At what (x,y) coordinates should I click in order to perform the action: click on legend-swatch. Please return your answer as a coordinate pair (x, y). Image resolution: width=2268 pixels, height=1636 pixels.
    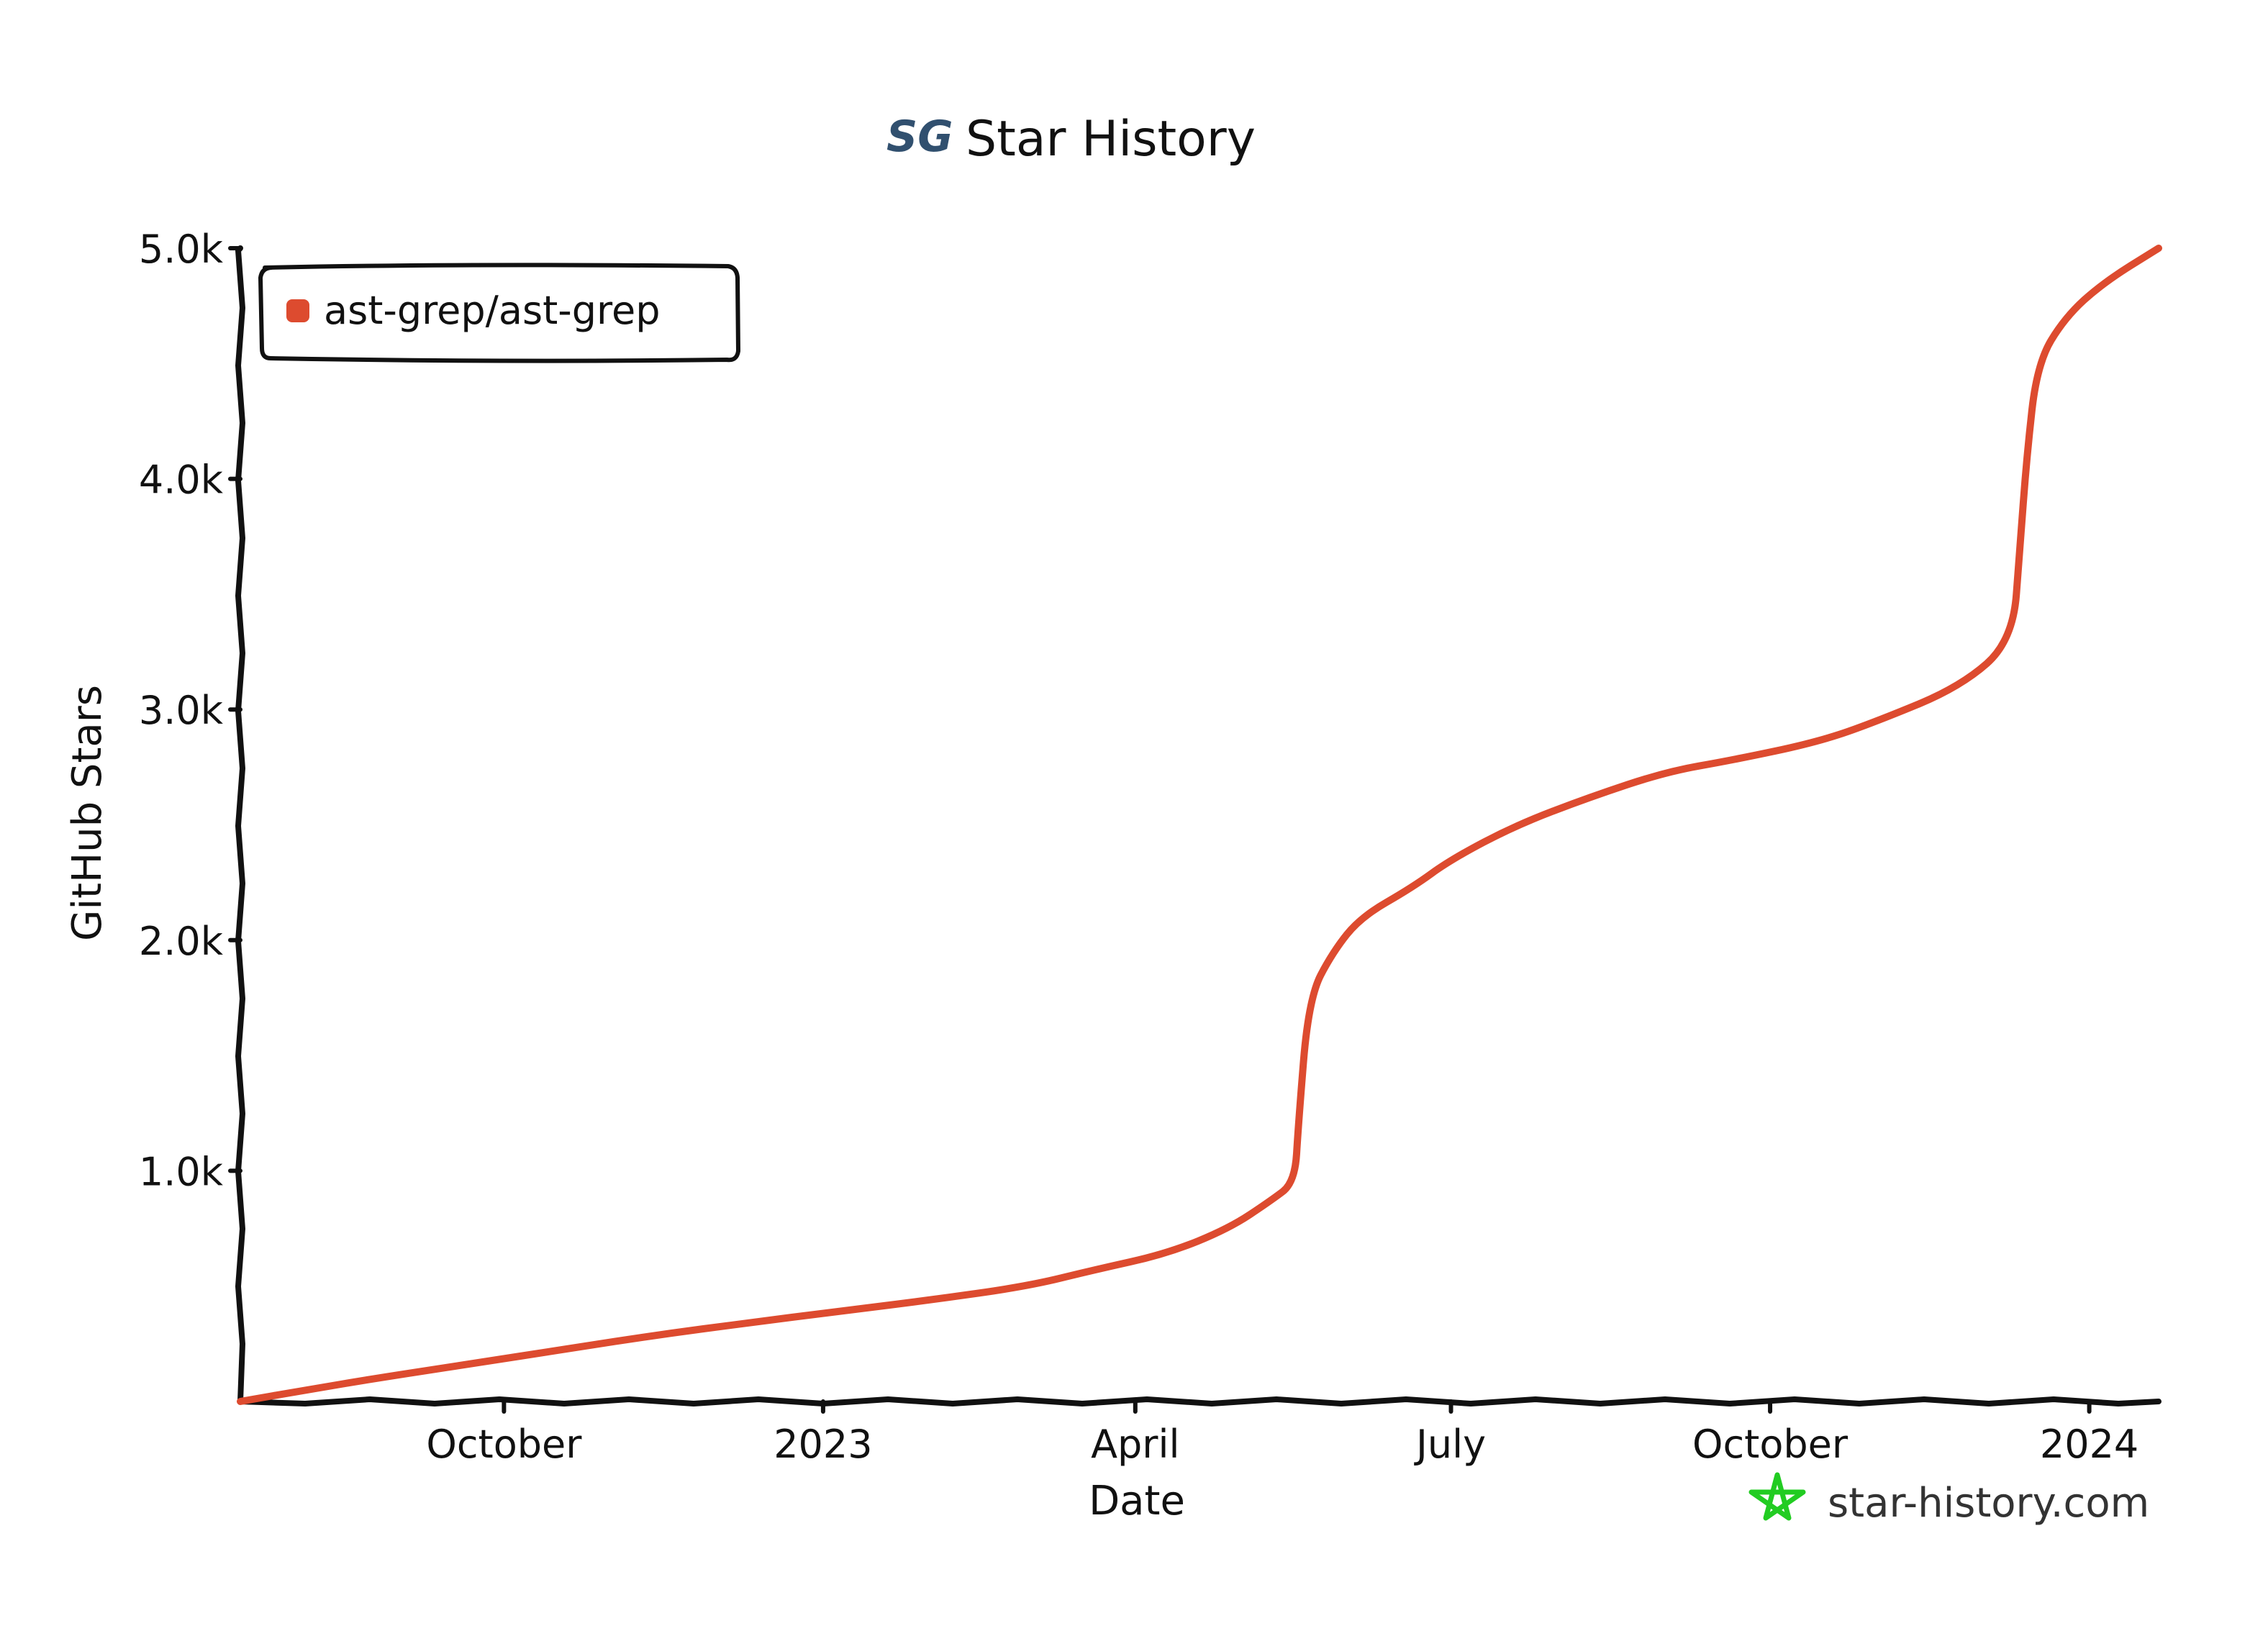
    Looking at the image, I should click on (297, 311).